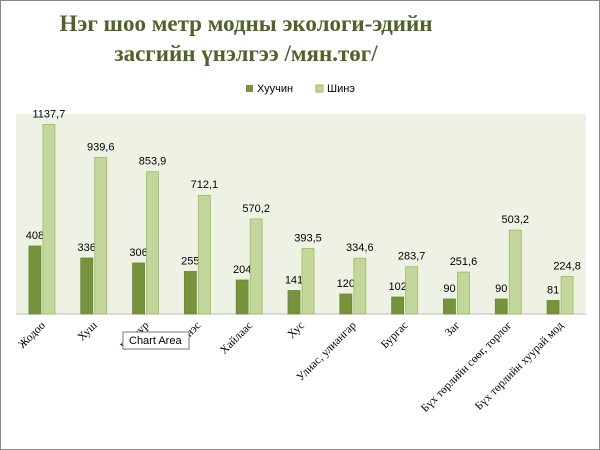 This screenshot has height=450, width=600. Describe the element at coordinates (464, 262) in the screenshot. I see `data-label: 251,6` at that location.